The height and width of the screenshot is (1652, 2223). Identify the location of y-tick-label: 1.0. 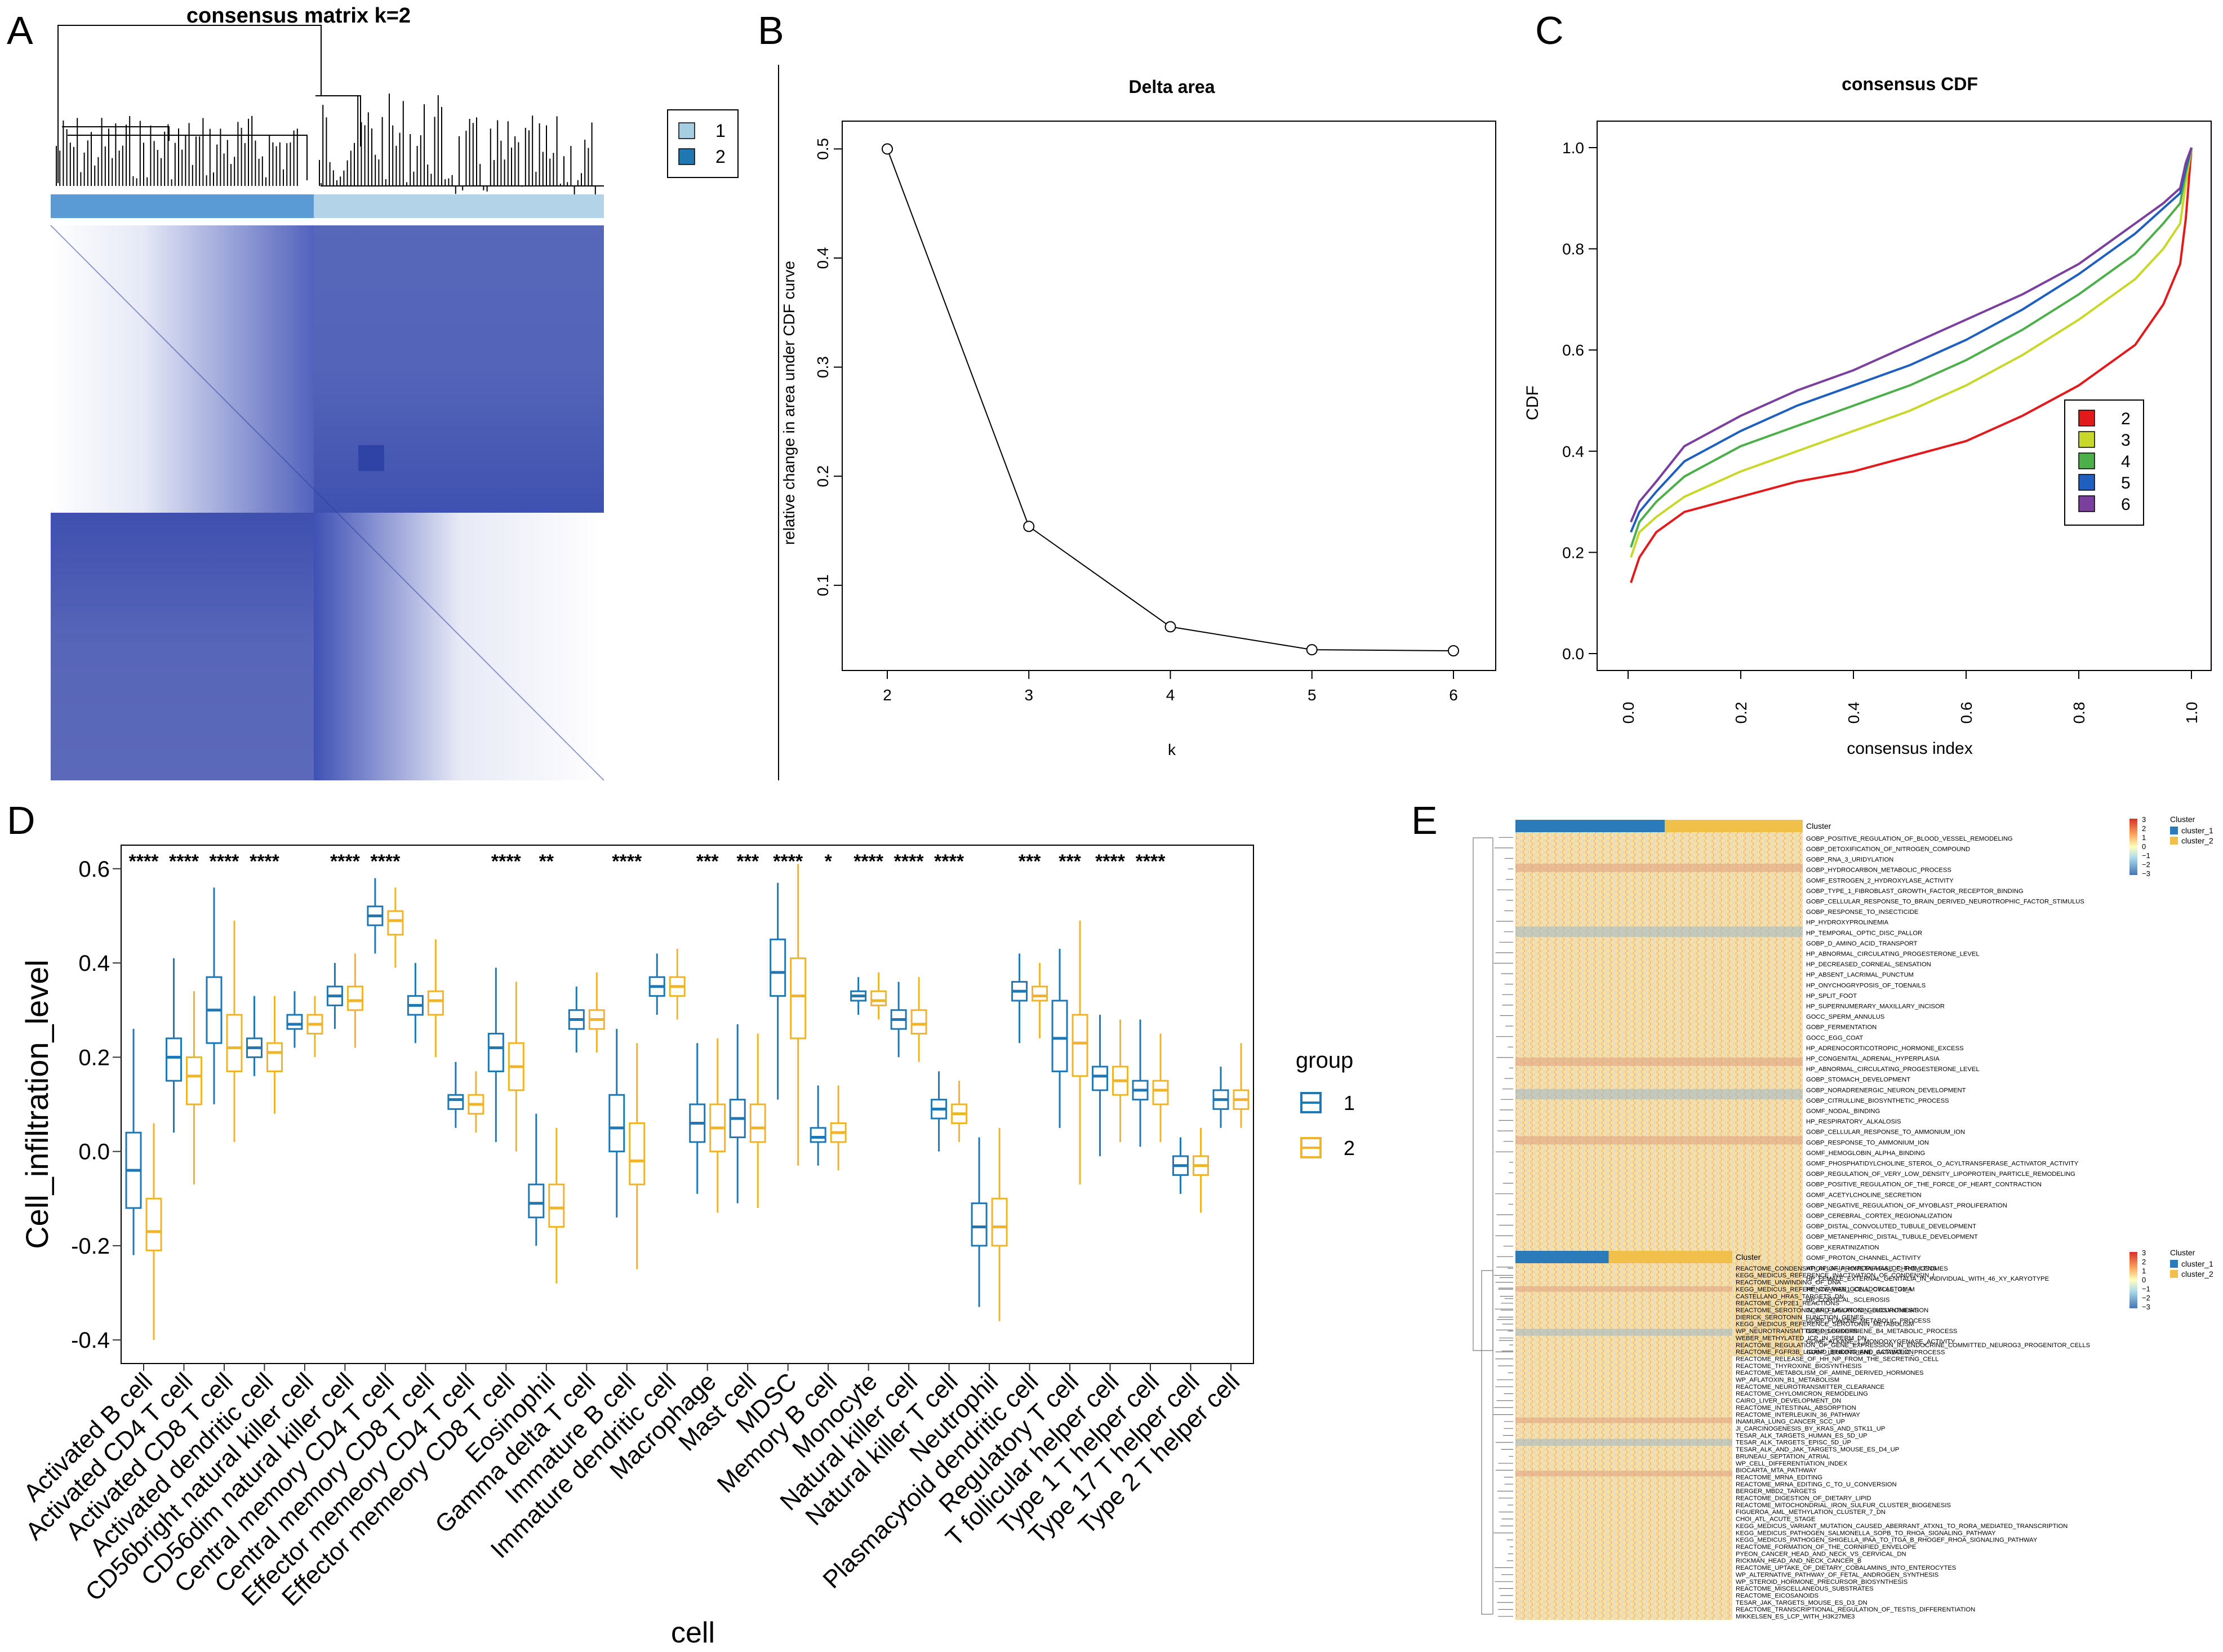
(1573, 148).